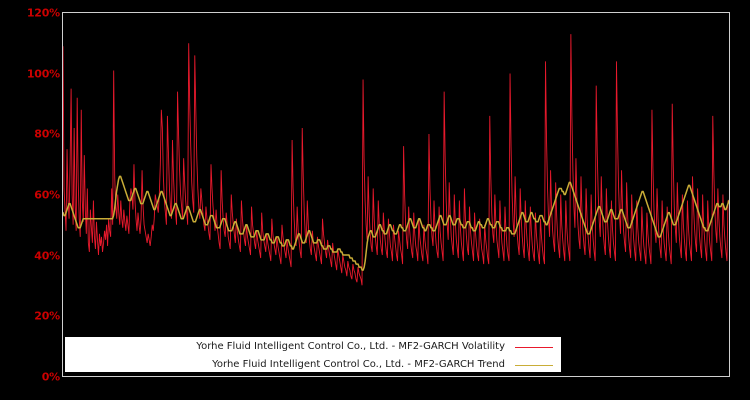 This screenshot has width=750, height=400. I want to click on y-tick-0: 120%, so click(43, 13).